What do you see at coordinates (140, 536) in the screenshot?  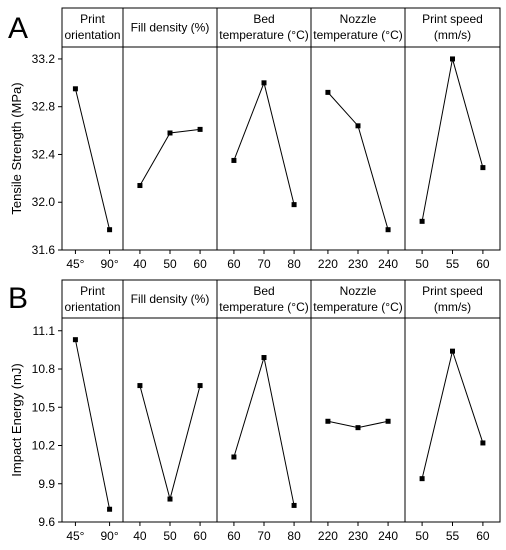 I see `panel-b-xtick-label: 40` at bounding box center [140, 536].